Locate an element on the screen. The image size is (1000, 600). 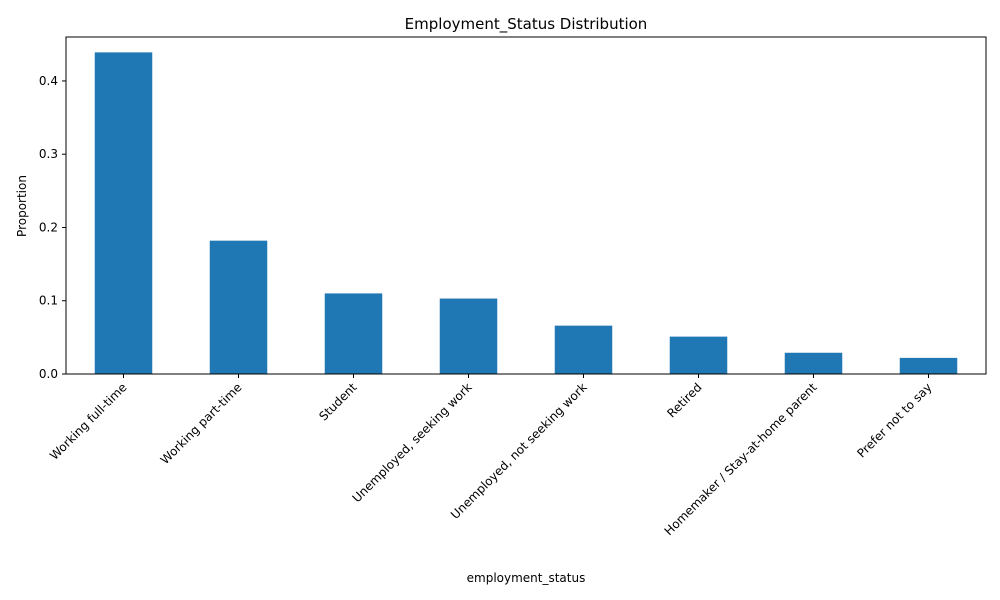
x-tick-label-1: Working part-time is located at coordinates (201, 423).